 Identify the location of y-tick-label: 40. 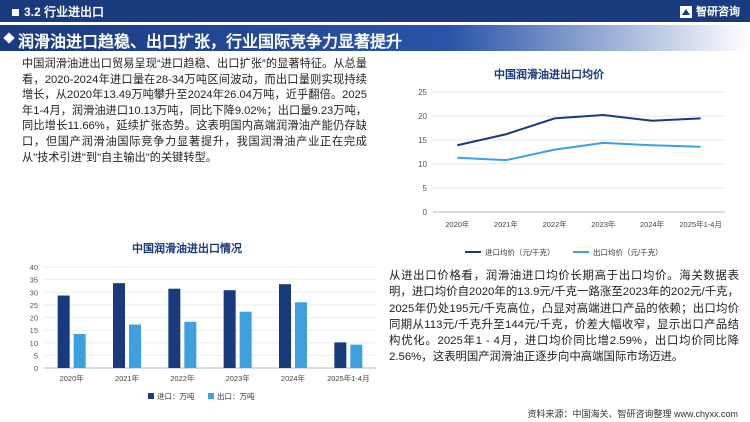
(34, 267).